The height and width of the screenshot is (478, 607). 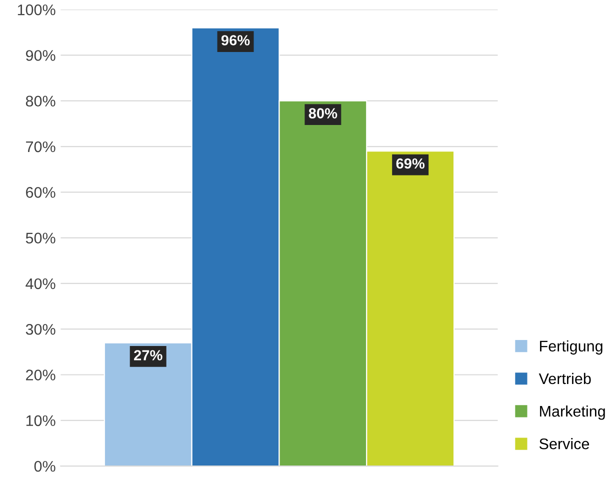 What do you see at coordinates (41, 238) in the screenshot?
I see `y-tick-label: 50%` at bounding box center [41, 238].